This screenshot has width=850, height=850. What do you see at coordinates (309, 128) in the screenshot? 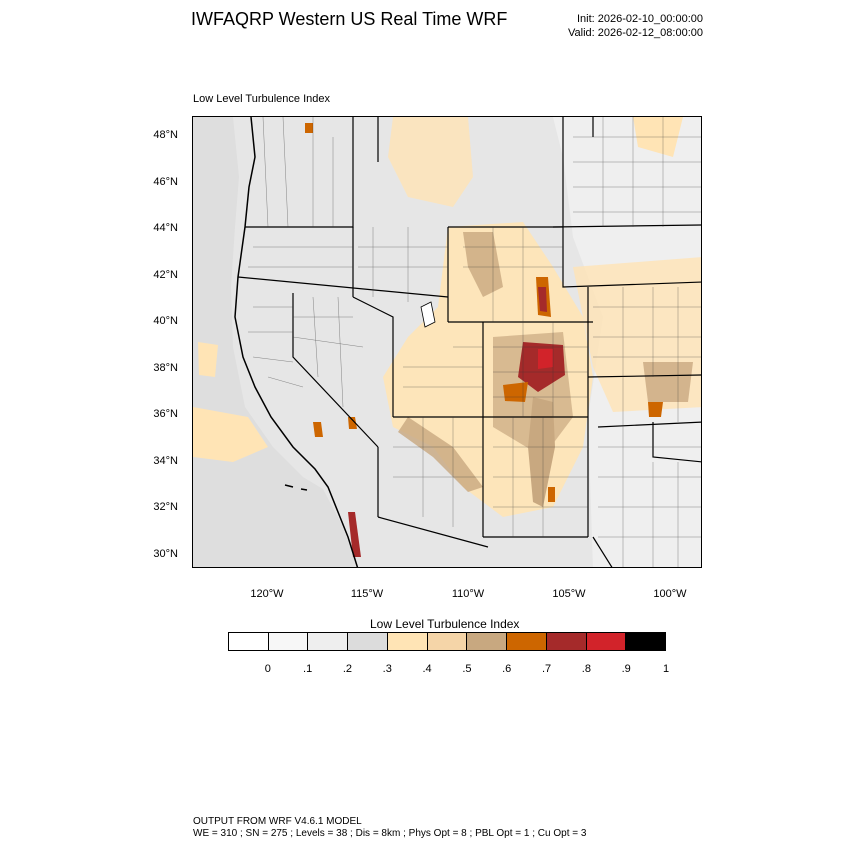
I see `montana-peak-turbulence` at bounding box center [309, 128].